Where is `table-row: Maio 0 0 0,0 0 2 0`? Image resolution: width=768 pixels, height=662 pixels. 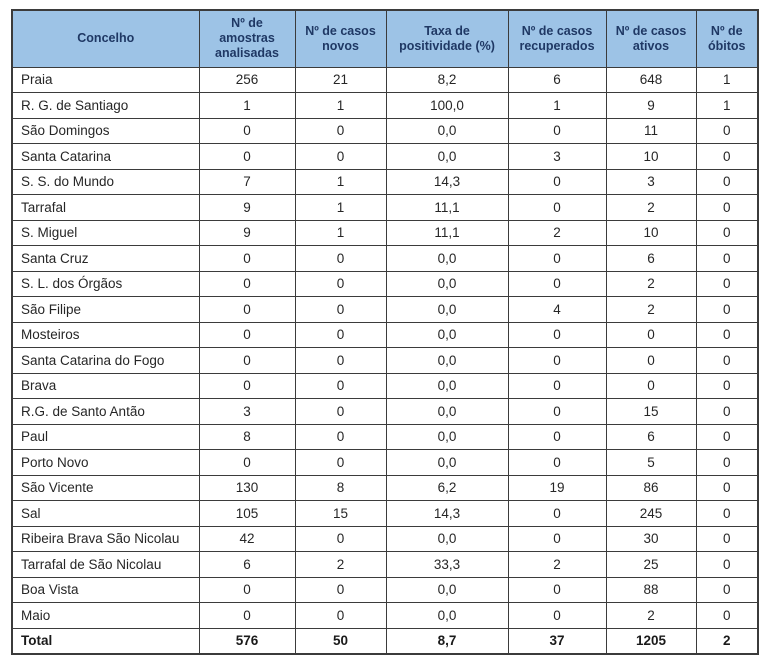
table-row: Maio 0 0 0,0 0 2 0 is located at coordinates (385, 615).